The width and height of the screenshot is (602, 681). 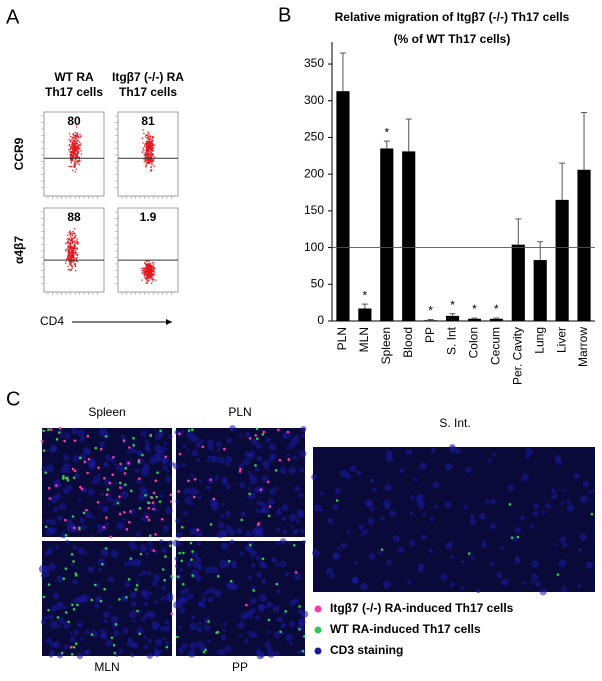 I want to click on column-header: Th17 cells, so click(x=148, y=92).